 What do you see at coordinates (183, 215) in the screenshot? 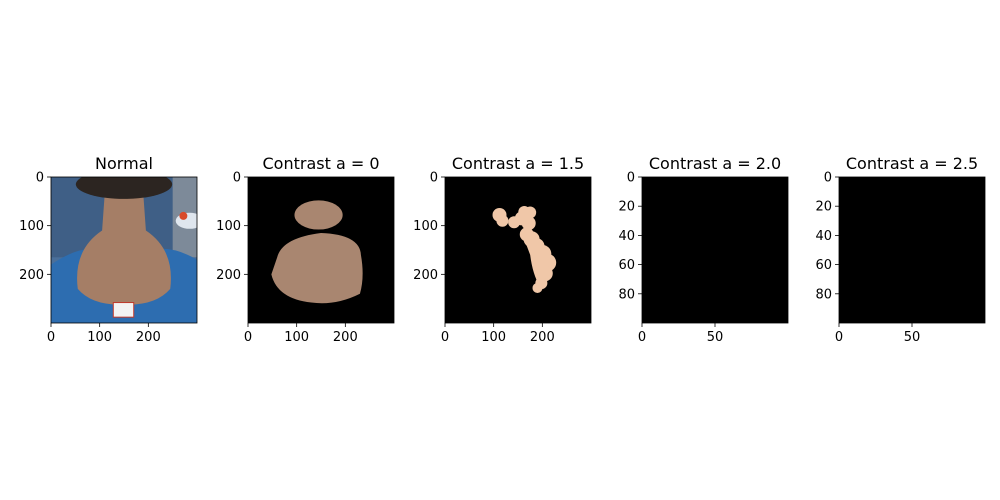
I see `photo-object` at bounding box center [183, 215].